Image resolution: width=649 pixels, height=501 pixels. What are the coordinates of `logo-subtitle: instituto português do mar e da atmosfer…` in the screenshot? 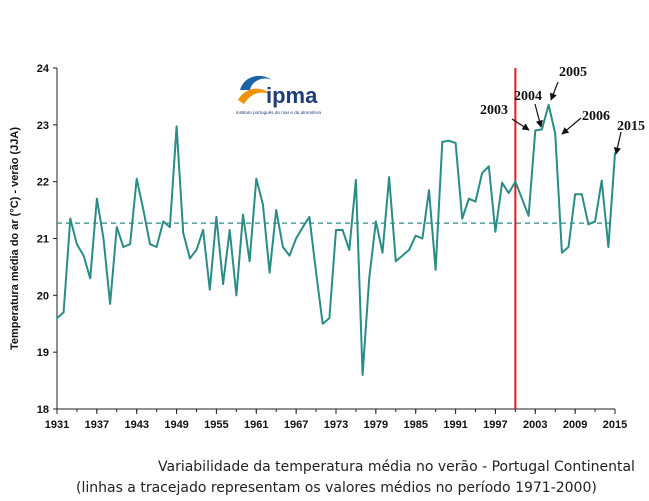 It's located at (278, 112).